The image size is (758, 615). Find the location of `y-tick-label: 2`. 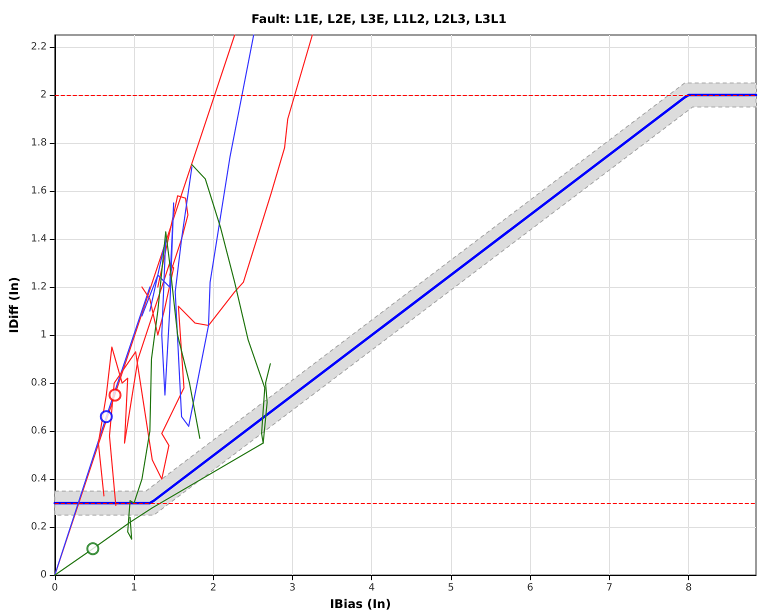

y-tick-label: 2 is located at coordinates (43, 95).